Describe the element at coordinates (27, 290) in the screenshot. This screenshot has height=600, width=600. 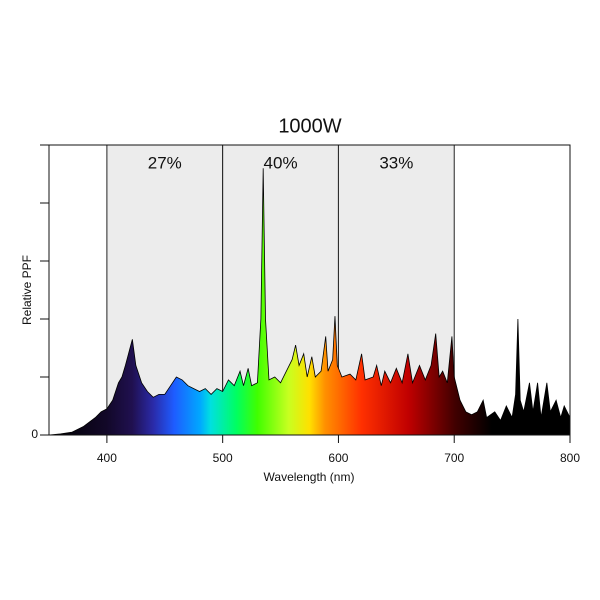
I see `y-axis-label: Relative PPF` at that location.